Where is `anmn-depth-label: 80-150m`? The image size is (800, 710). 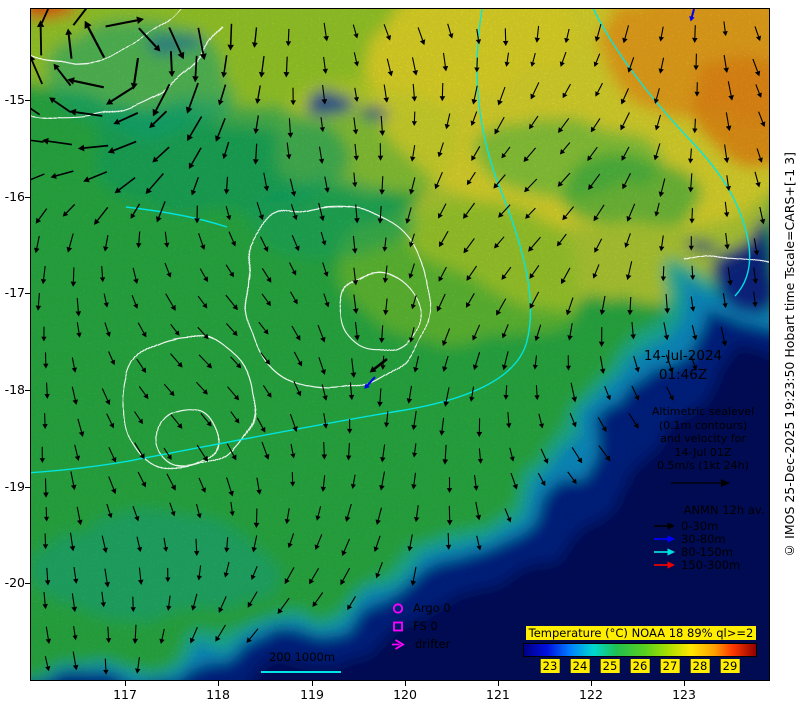 anmn-depth-label: 80-150m is located at coordinates (707, 551).